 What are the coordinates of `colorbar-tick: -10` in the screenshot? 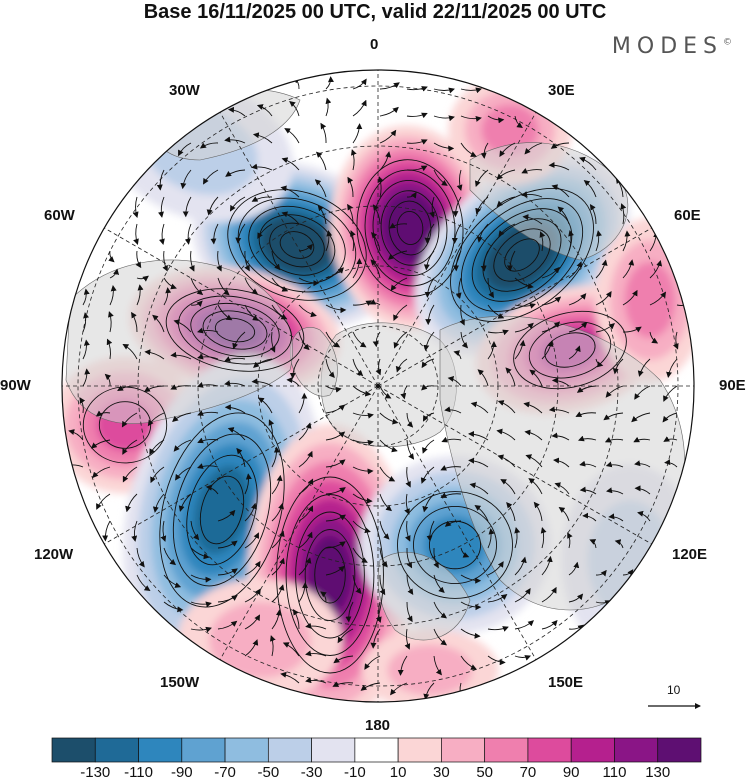 It's located at (355, 772).